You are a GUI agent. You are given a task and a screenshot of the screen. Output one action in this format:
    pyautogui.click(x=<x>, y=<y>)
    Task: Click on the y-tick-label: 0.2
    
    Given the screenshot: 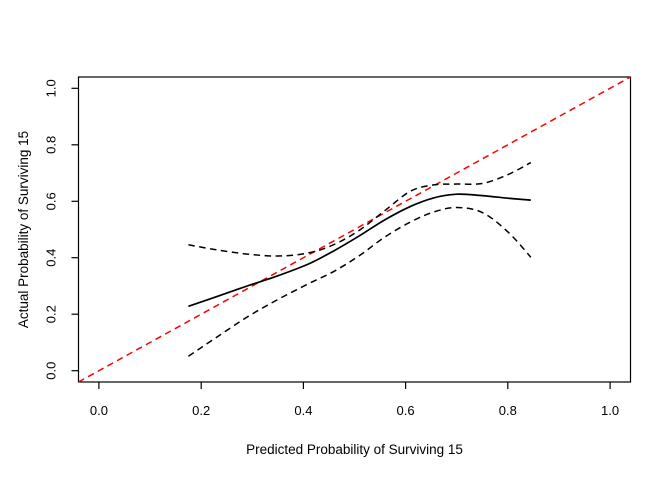 What is the action you would take?
    pyautogui.click(x=51, y=314)
    